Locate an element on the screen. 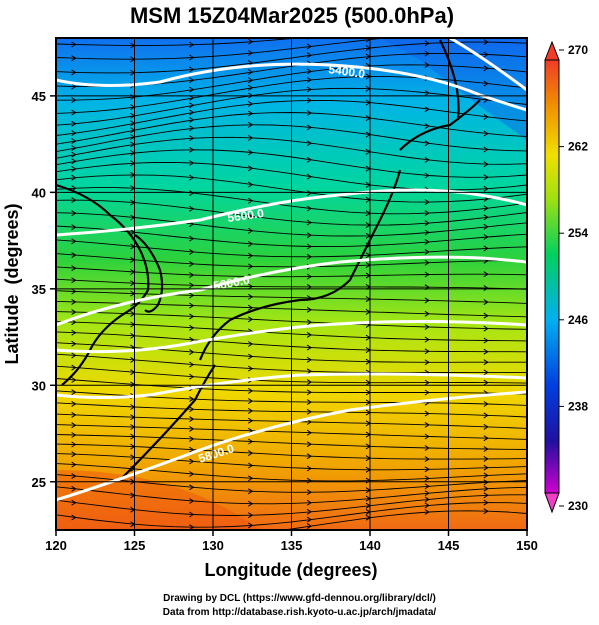  x-axis-ticks: 120 125 130 135 140 145 150 is located at coordinates (291, 541).